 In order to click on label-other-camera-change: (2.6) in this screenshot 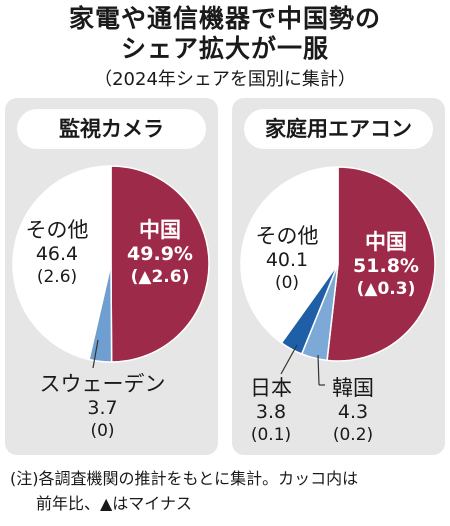, I will do `click(57, 277)`.